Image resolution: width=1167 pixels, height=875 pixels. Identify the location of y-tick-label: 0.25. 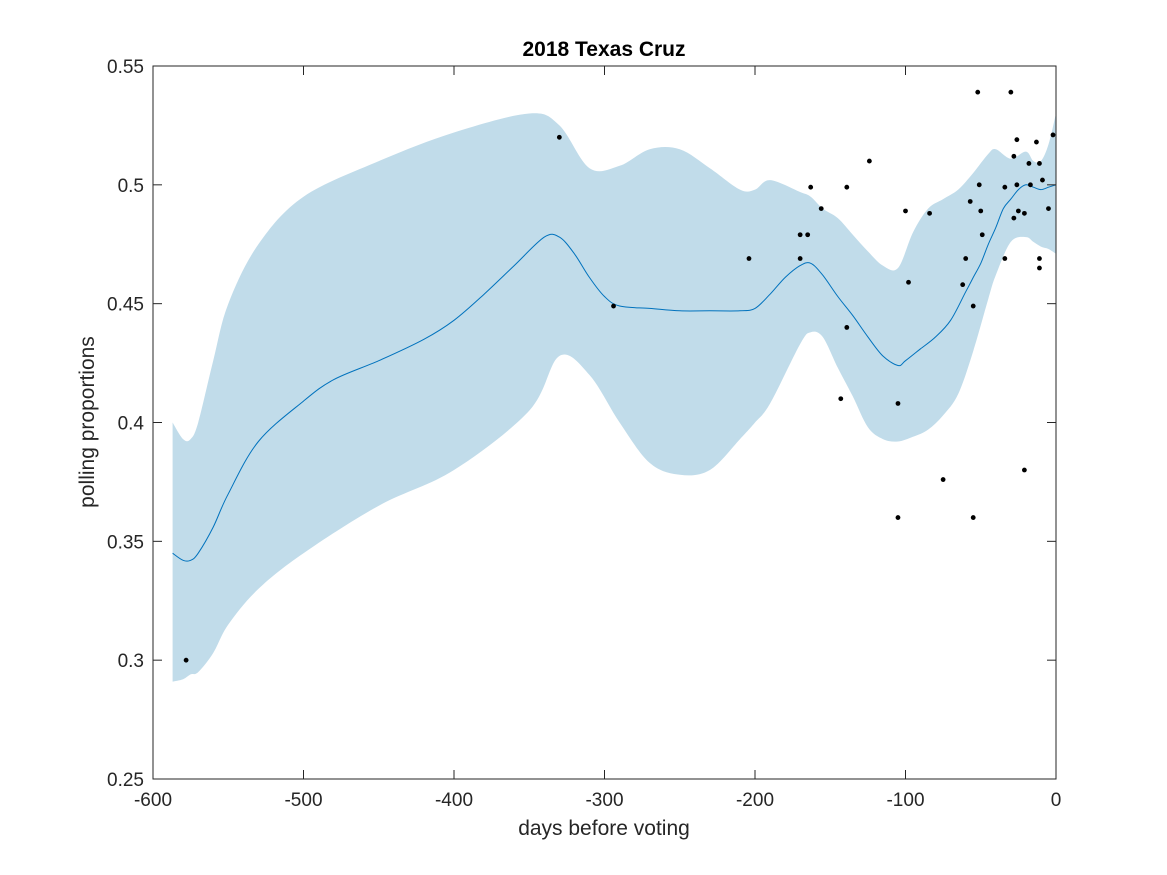
(125, 780).